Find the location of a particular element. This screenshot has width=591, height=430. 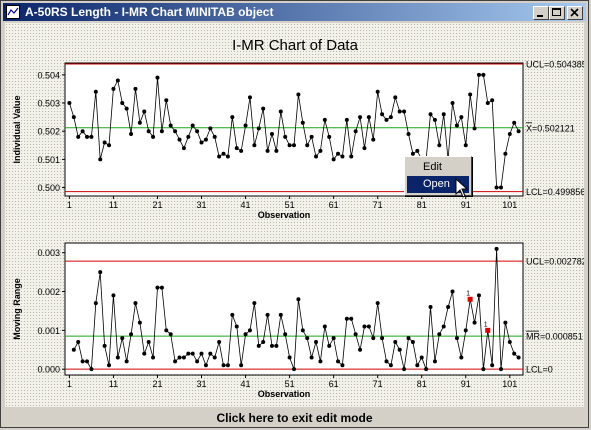

i-chart-x-tick-label: 61 is located at coordinates (334, 205).